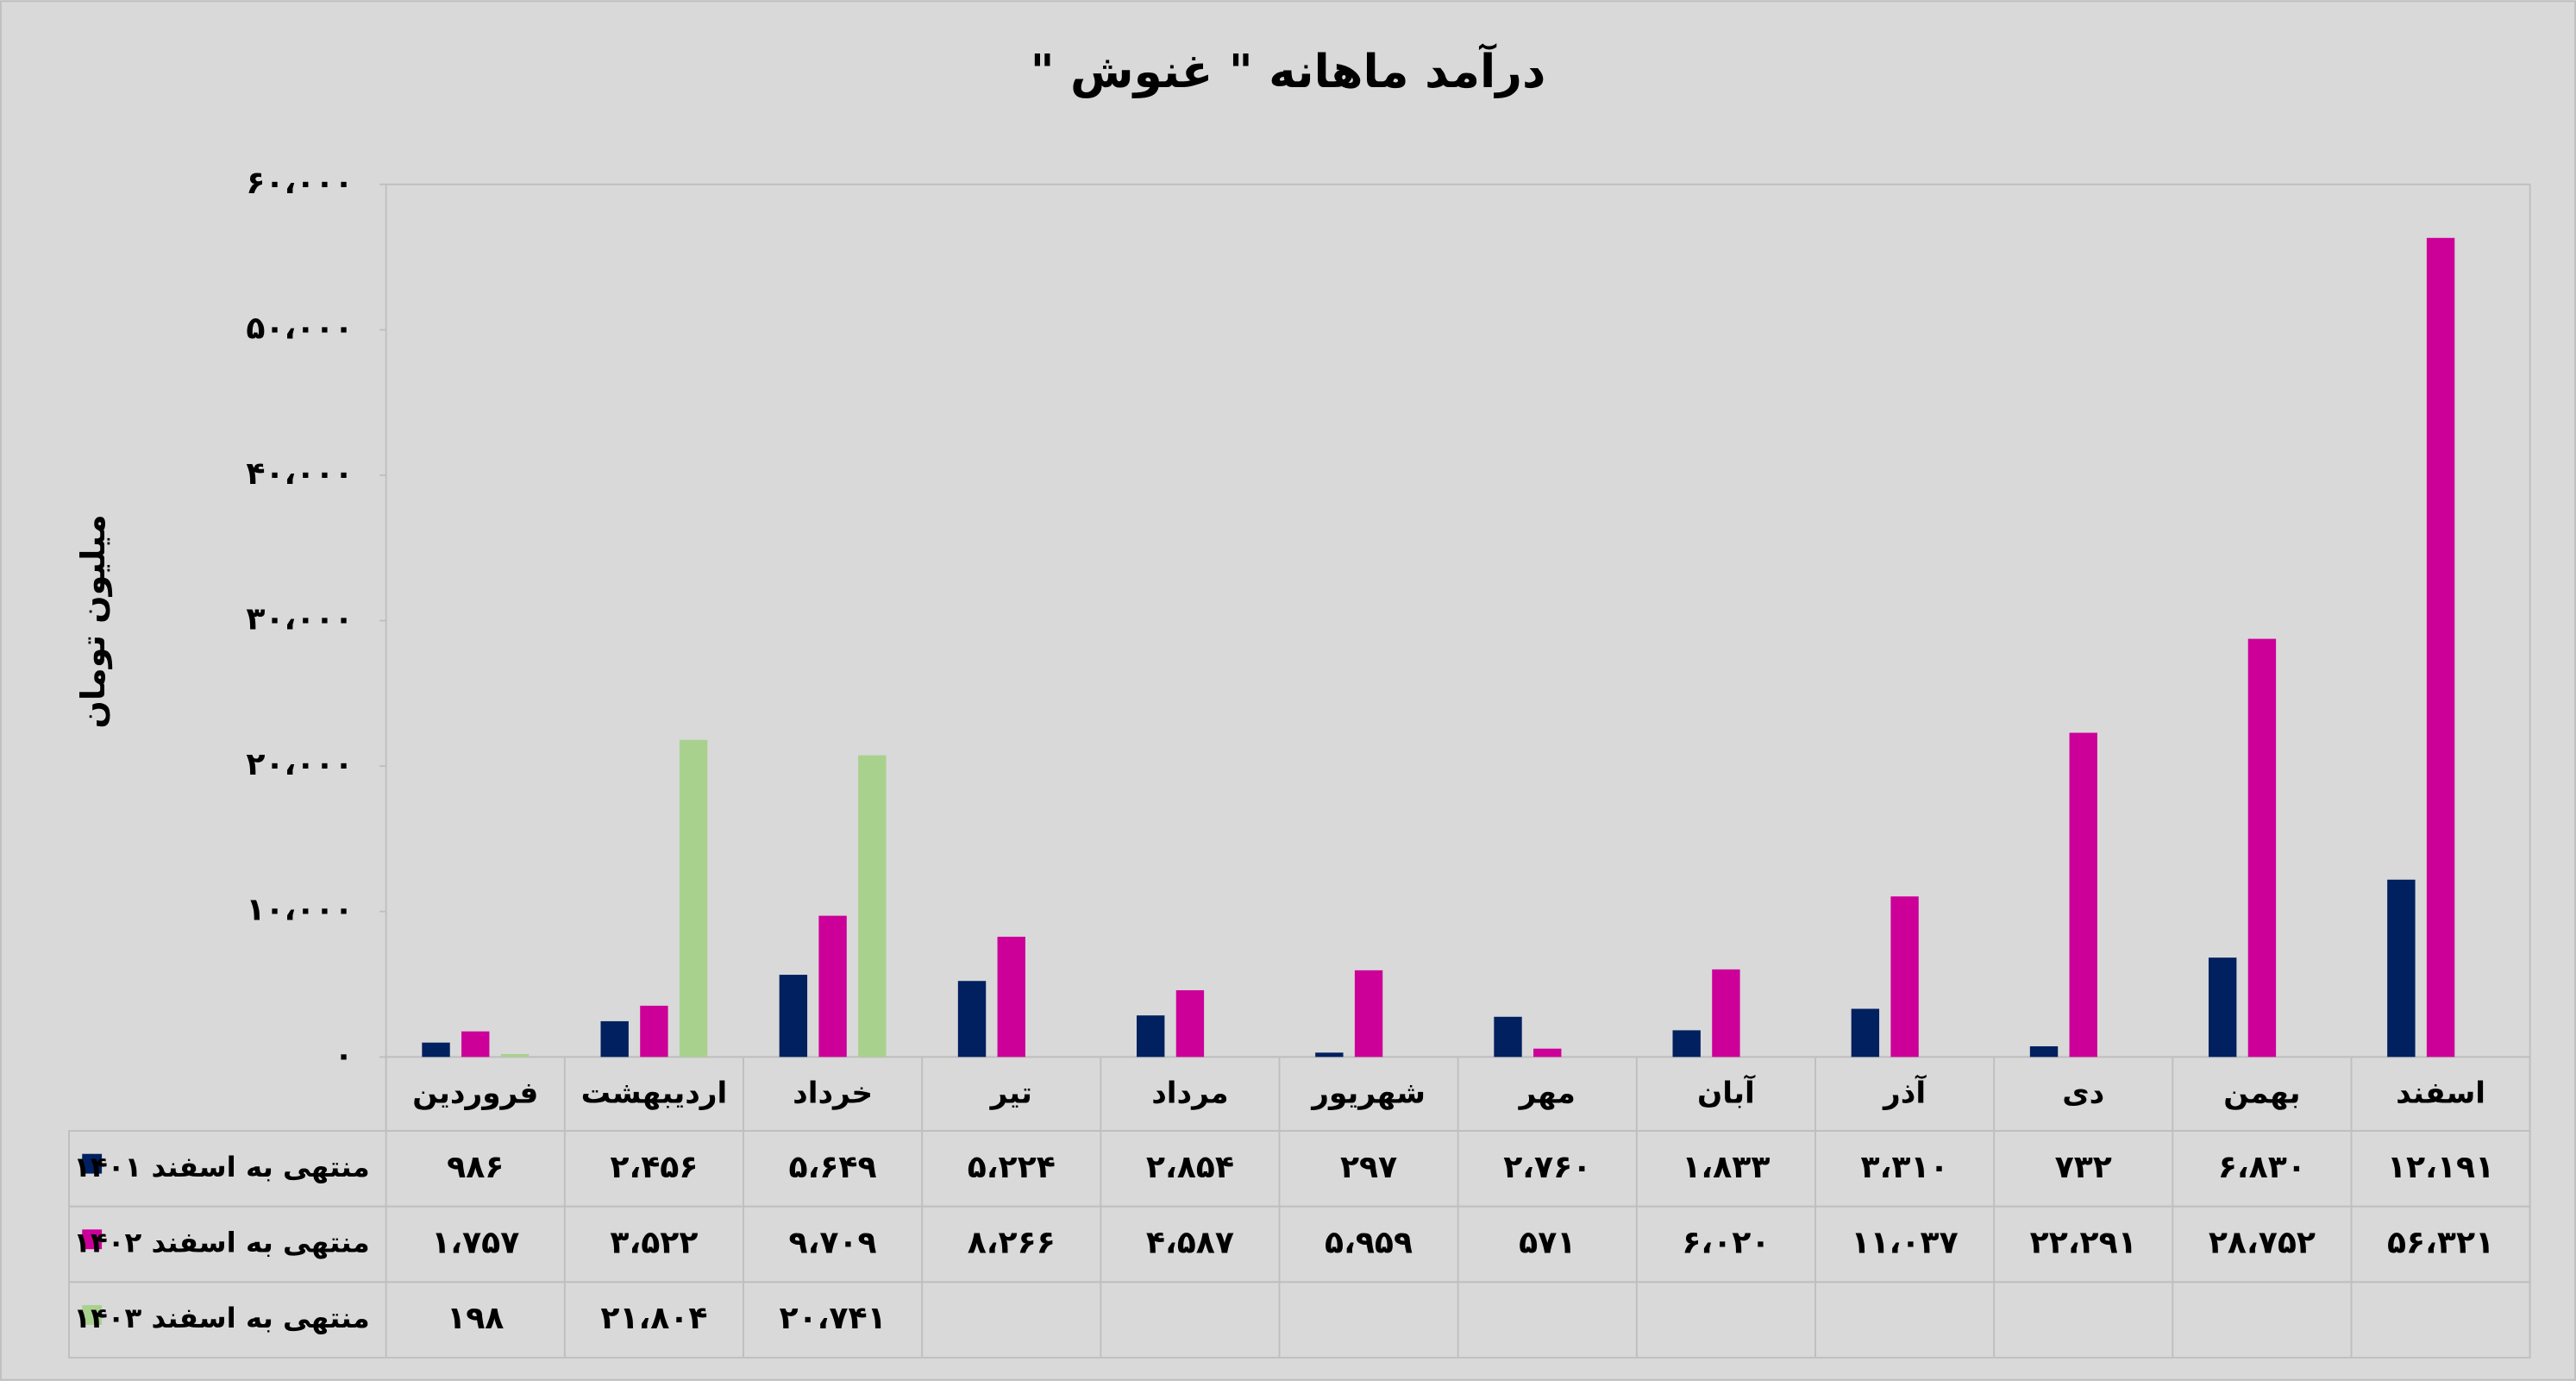 Image resolution: width=2576 pixels, height=1381 pixels. Describe the element at coordinates (475, 1241) in the screenshot. I see `table-value: ۱،۷۵۷` at that location.